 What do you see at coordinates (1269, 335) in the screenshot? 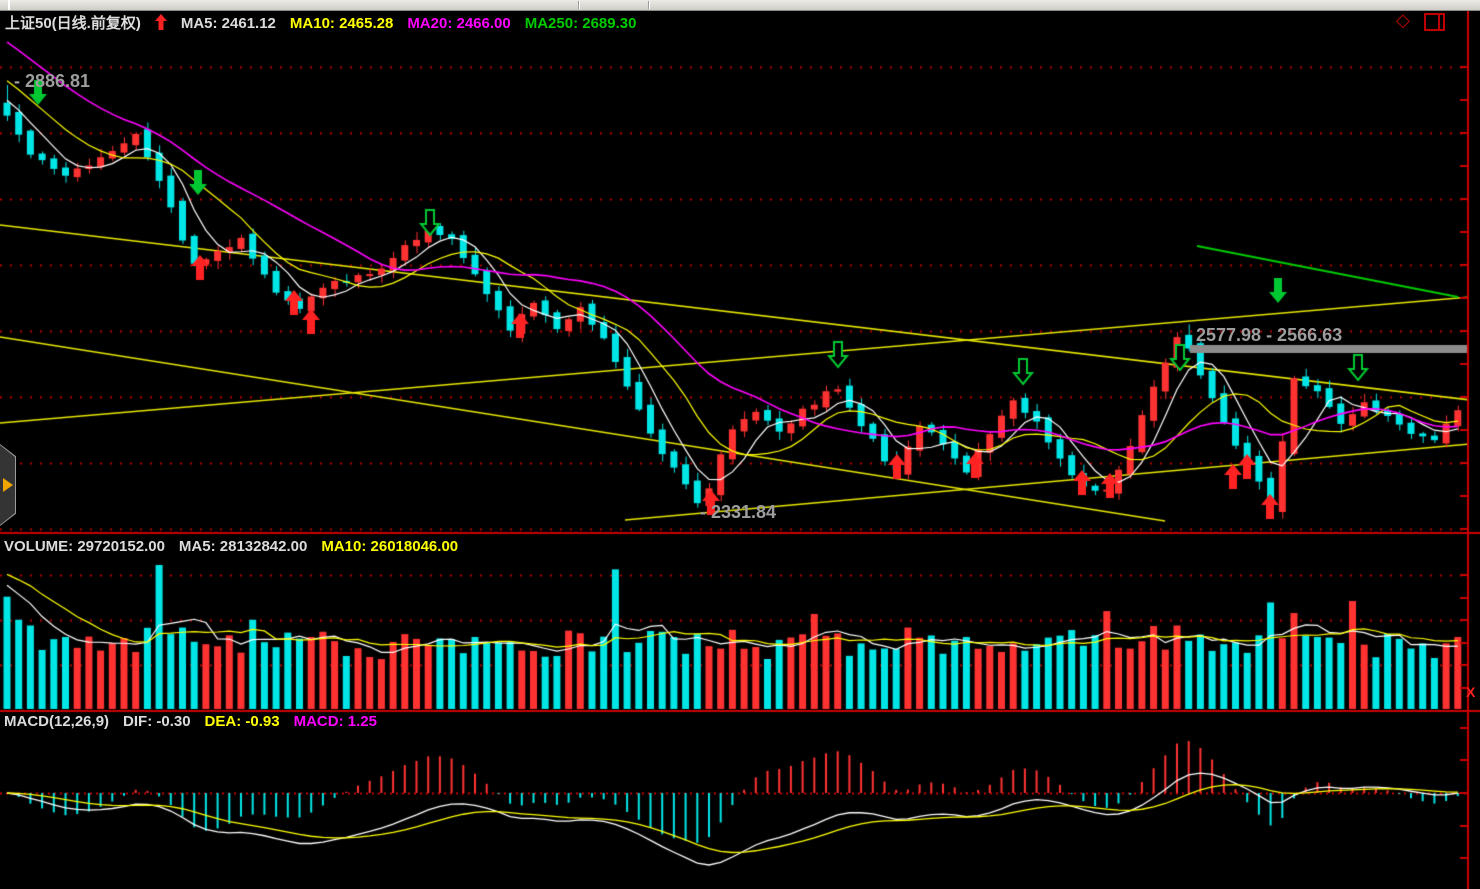
I see `range-price-label: 2577.98 - 2566.63` at bounding box center [1269, 335].